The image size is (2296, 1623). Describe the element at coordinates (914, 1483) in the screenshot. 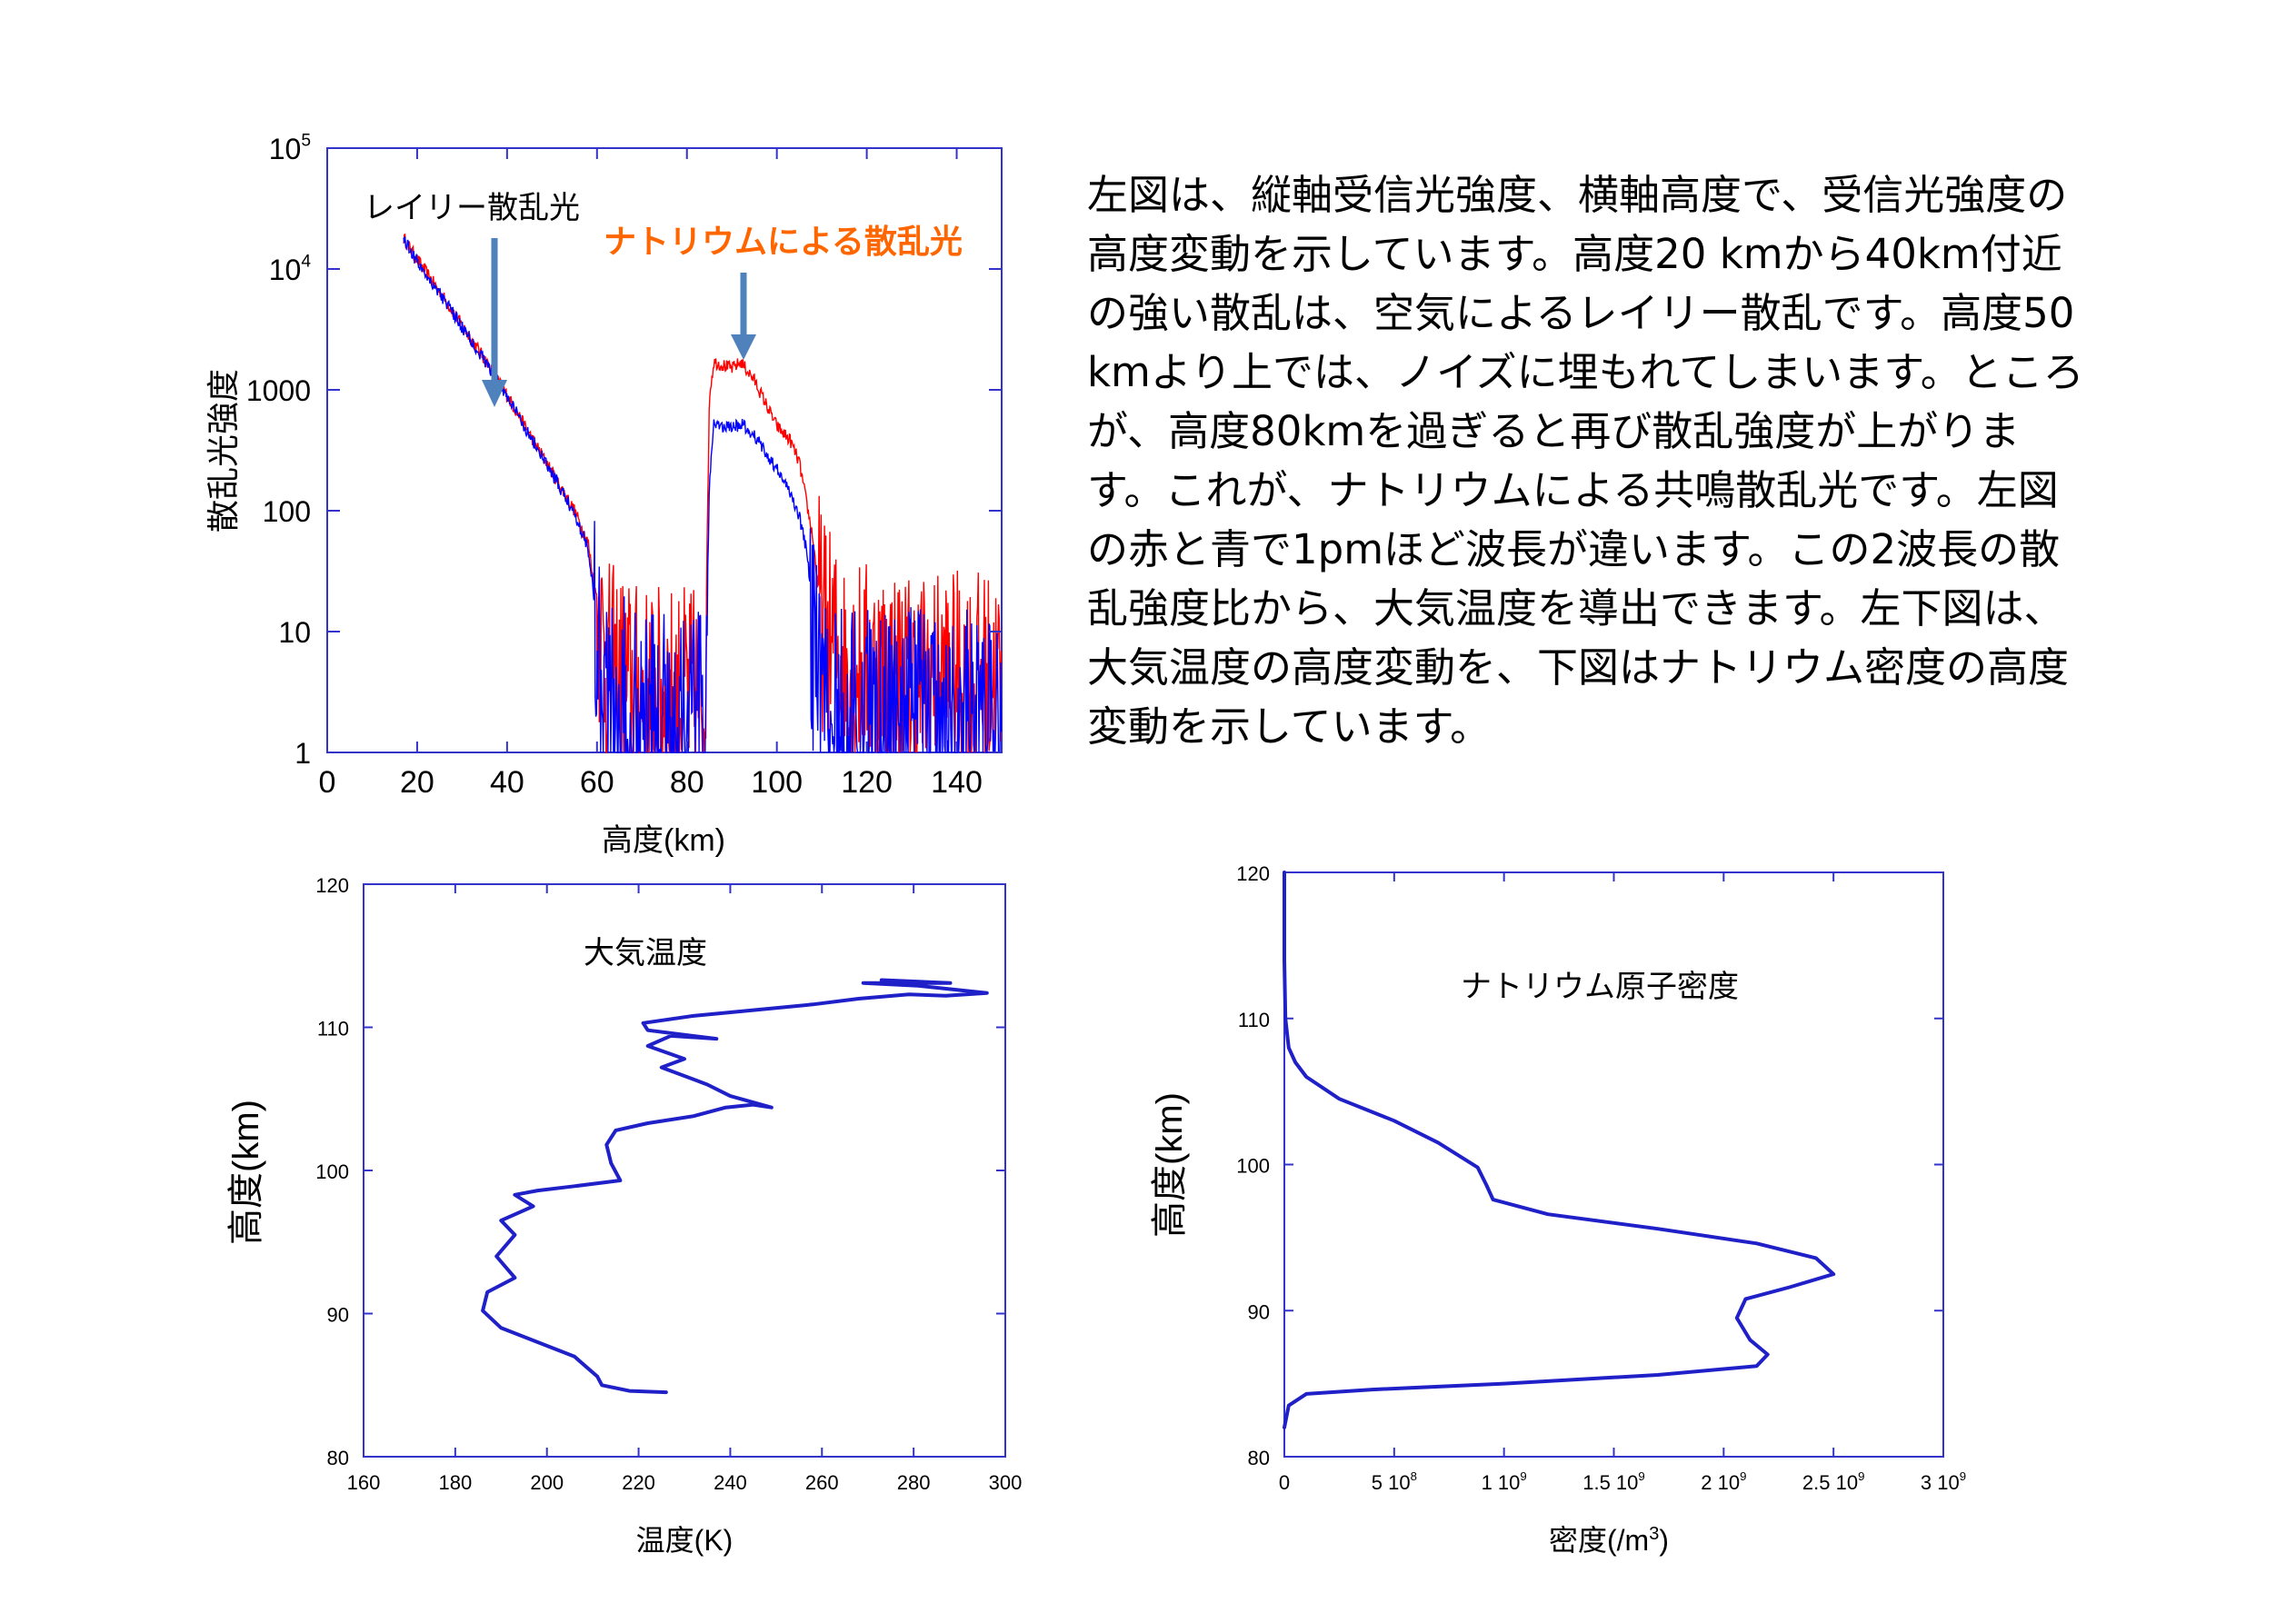

I see `x-tick-label: 280` at that location.